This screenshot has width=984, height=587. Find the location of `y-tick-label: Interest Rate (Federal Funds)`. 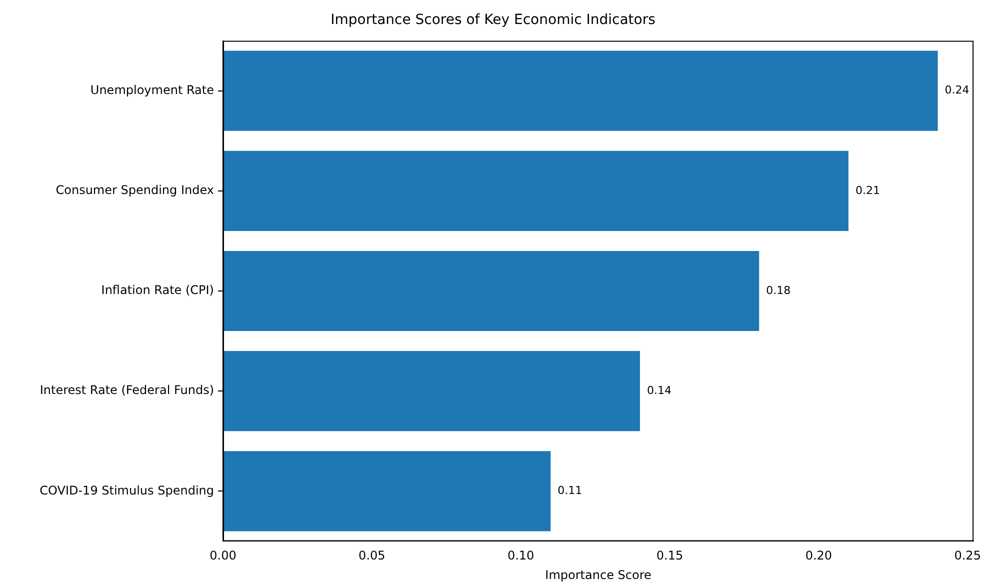

y-tick-label: Interest Rate (Federal Funds) is located at coordinates (127, 390).